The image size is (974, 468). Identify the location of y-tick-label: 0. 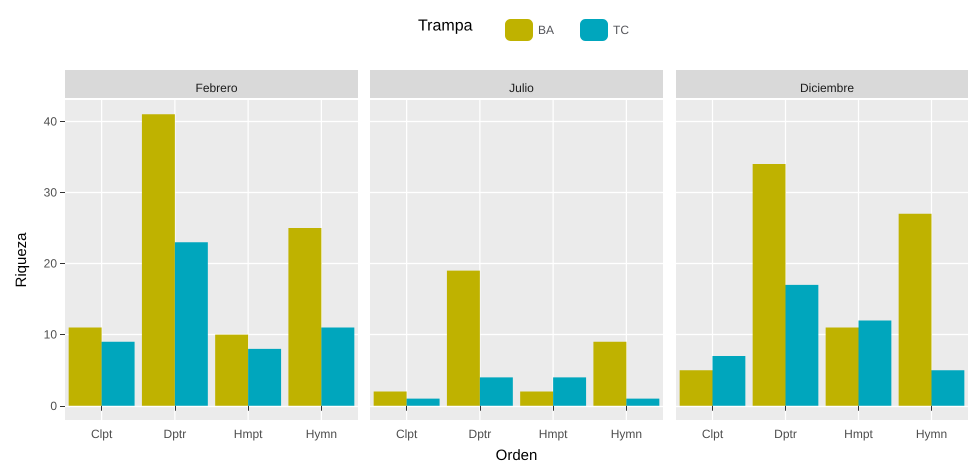
(54, 405).